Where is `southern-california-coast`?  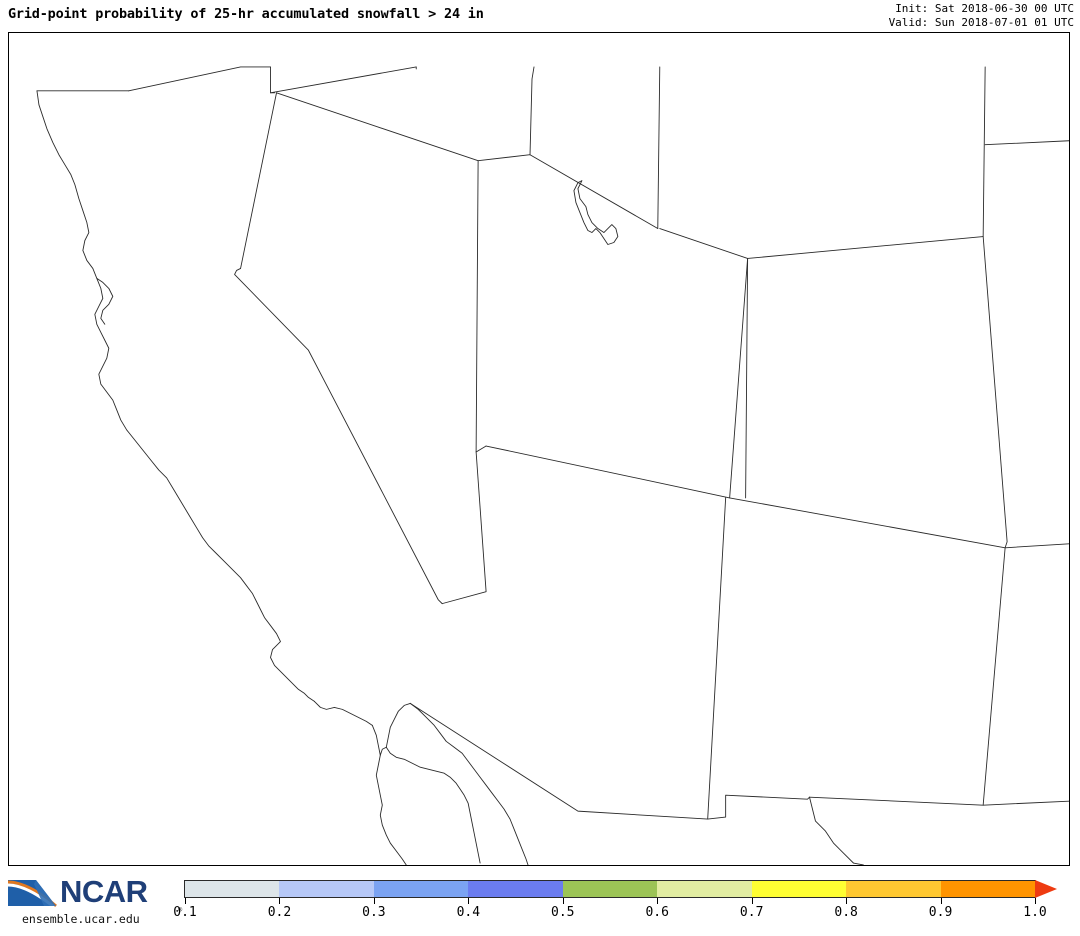
southern-california-coast is located at coordinates (343, 713).